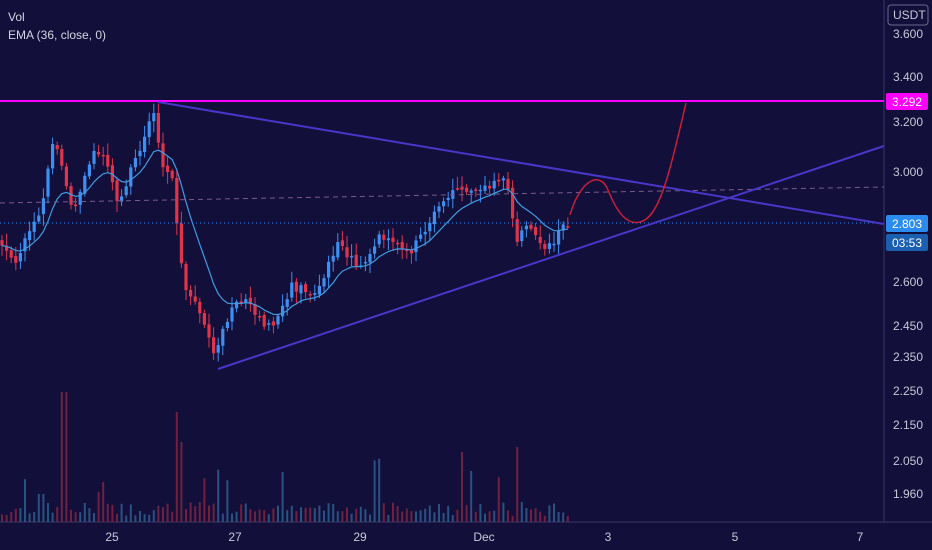 The image size is (932, 550). Describe the element at coordinates (908, 172) in the screenshot. I see `y-tick-label: 3.000` at that location.